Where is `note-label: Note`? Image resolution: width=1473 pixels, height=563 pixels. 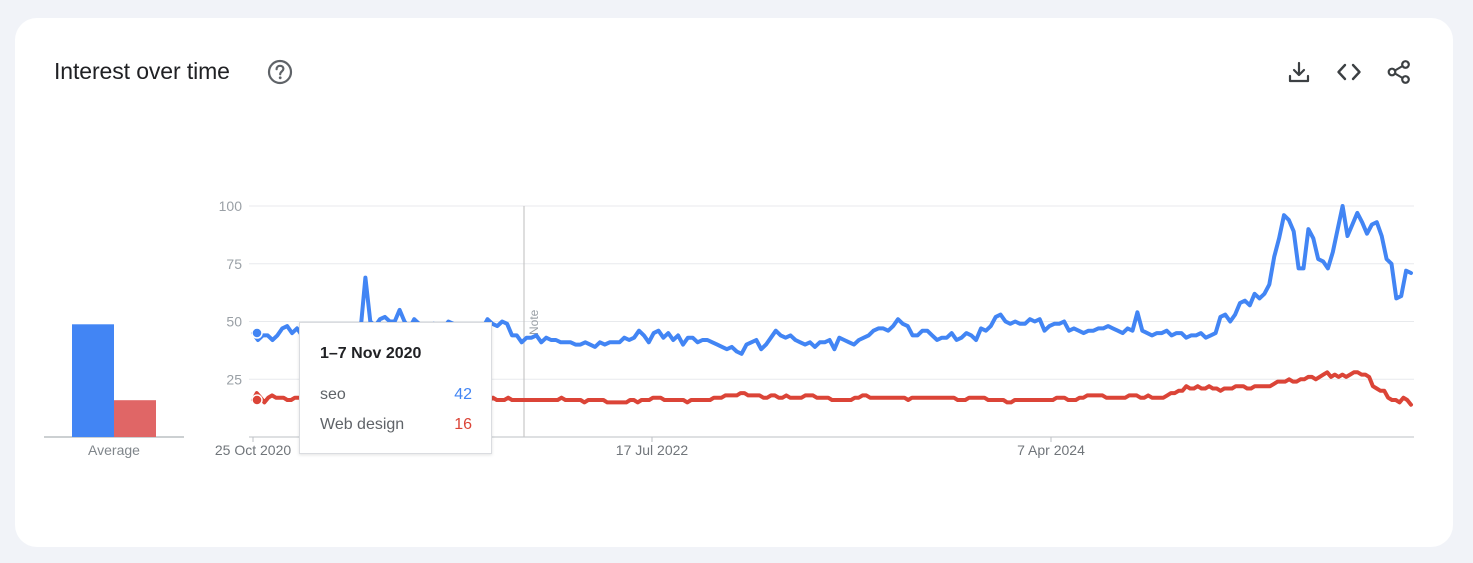 note-label: Note is located at coordinates (534, 322).